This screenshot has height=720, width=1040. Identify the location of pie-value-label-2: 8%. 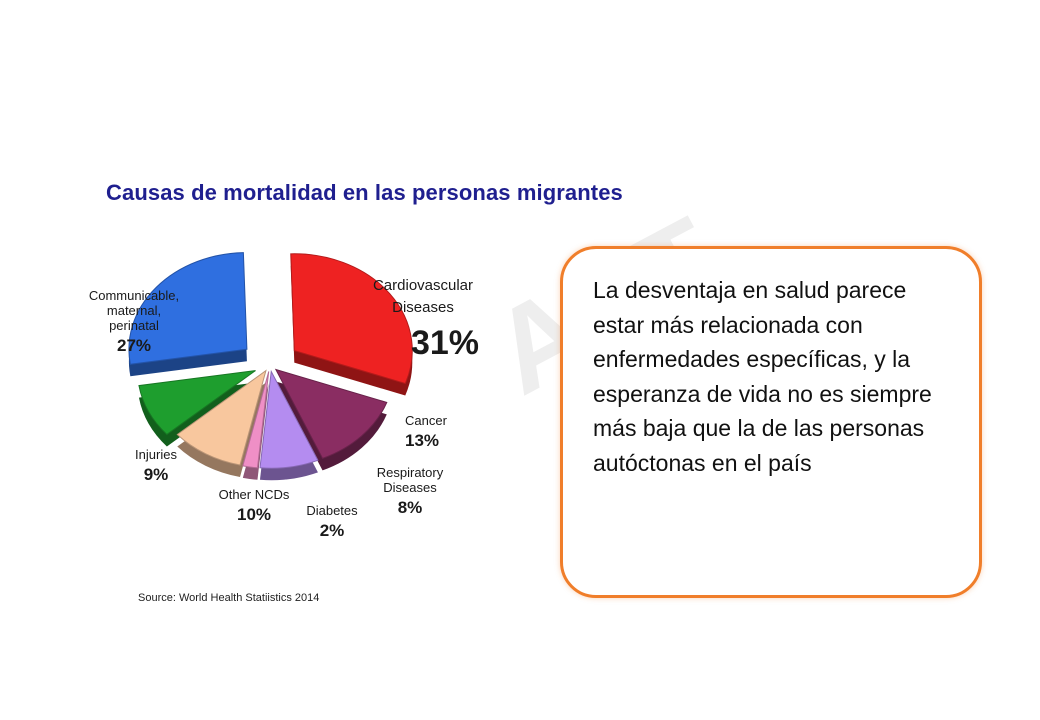
(410, 507).